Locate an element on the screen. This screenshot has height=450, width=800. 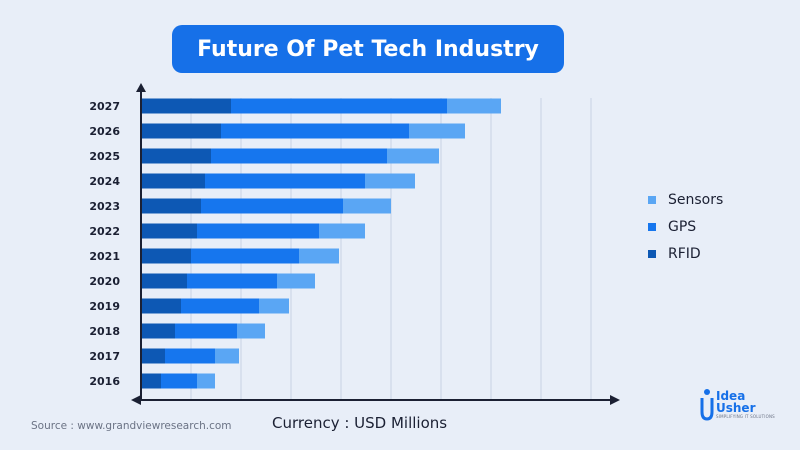
y-tick-label-2020: 2020 is located at coordinates (104, 281).